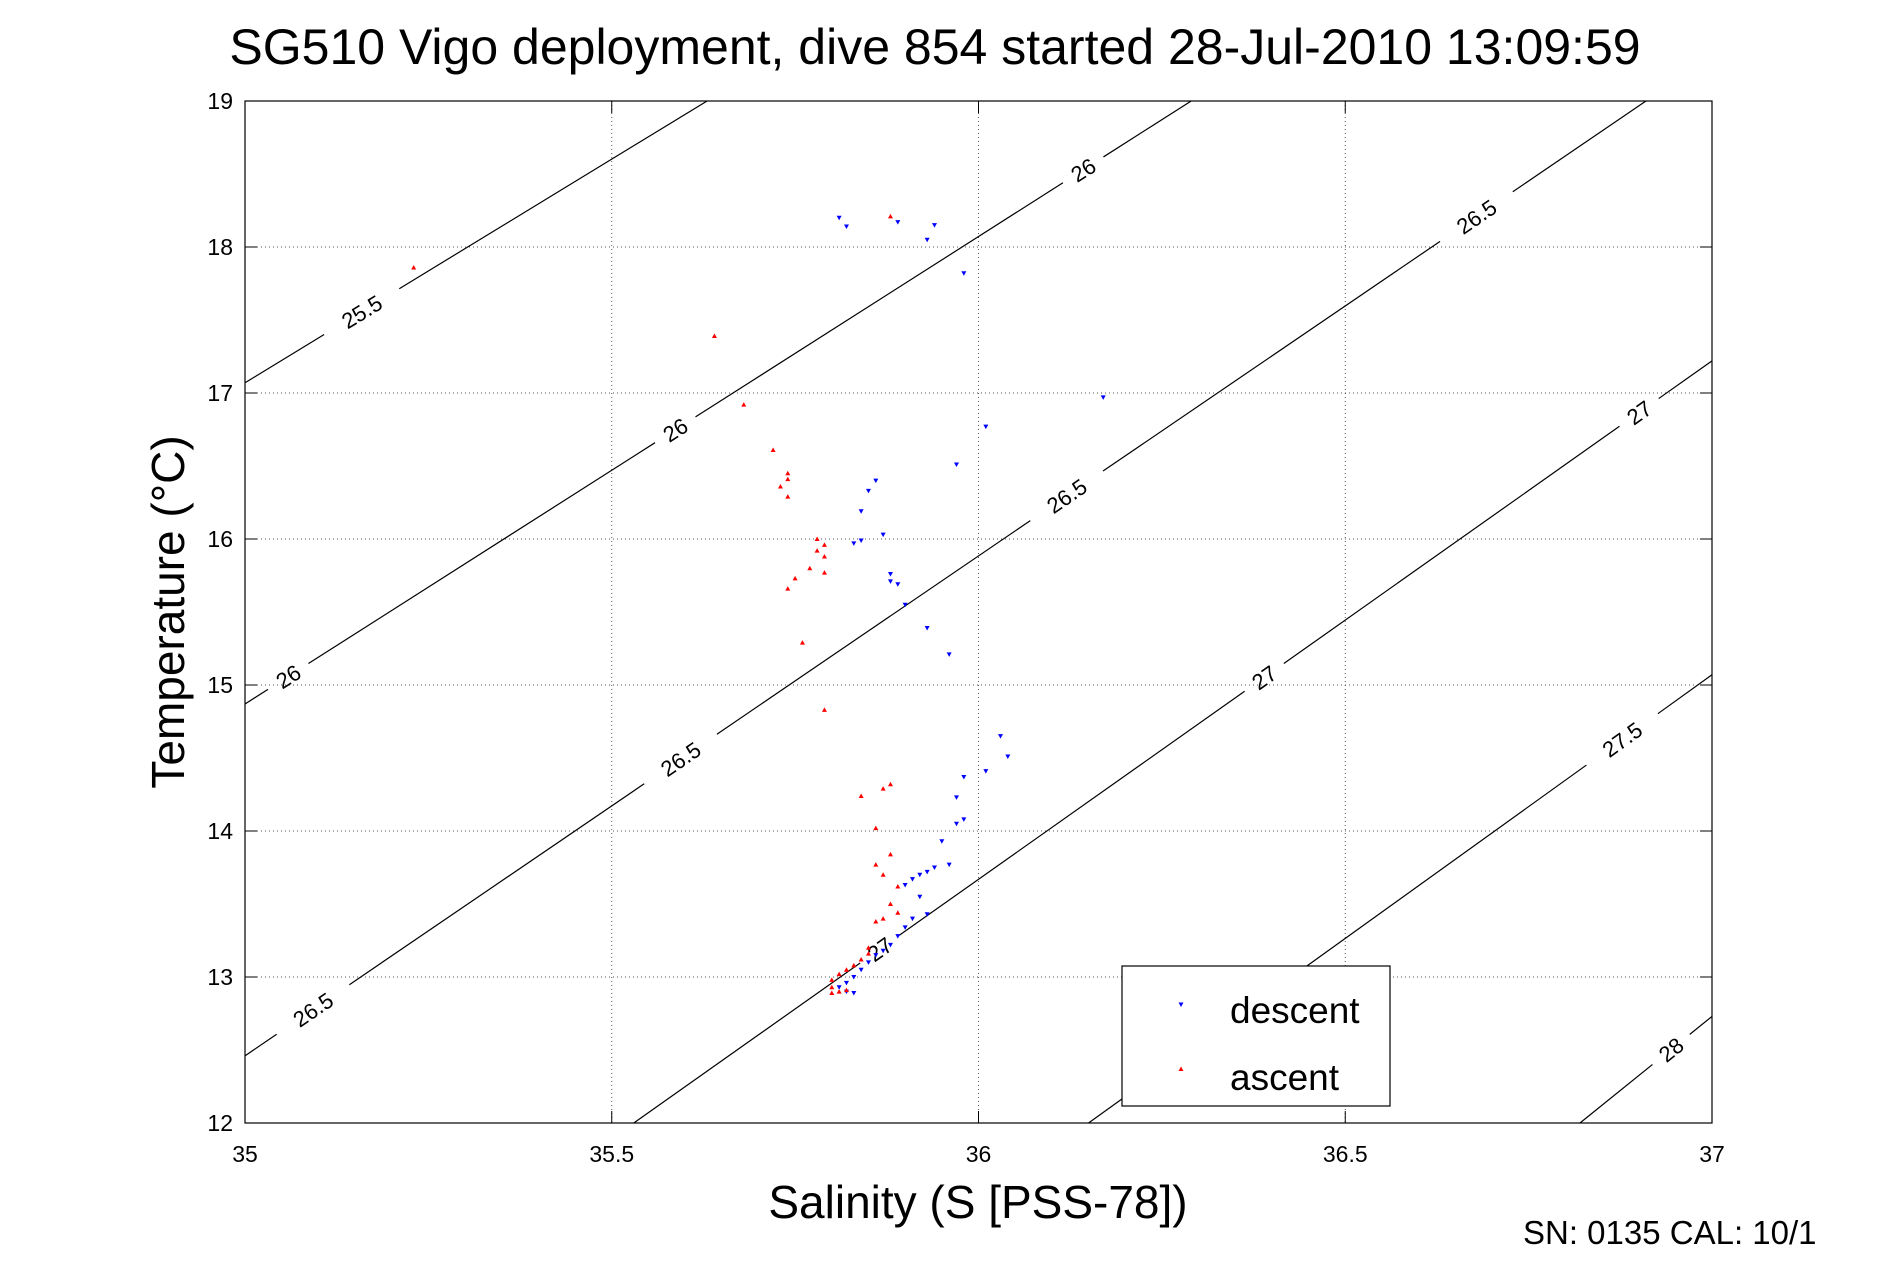 The height and width of the screenshot is (1262, 1891). I want to click on legend-box, so click(1256, 1036).